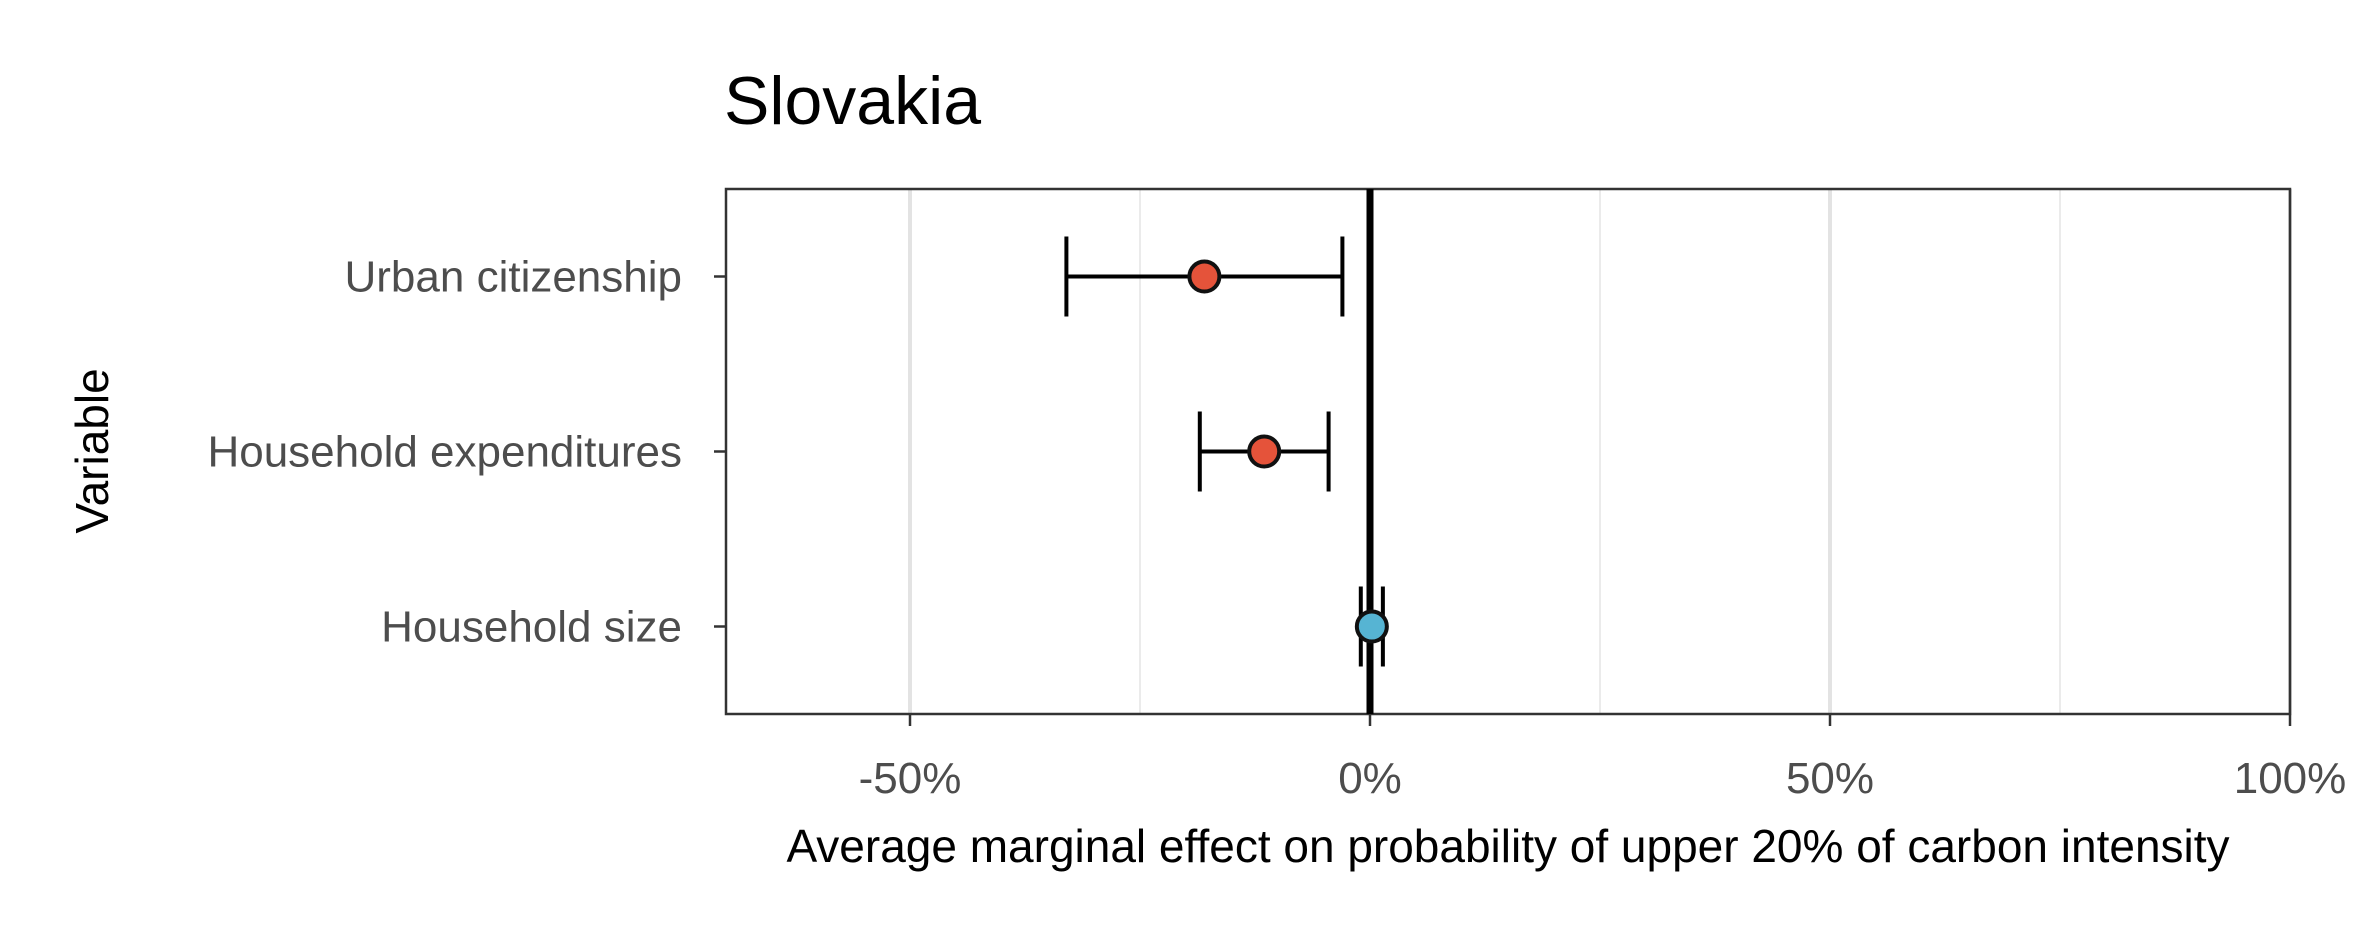  What do you see at coordinates (92, 450) in the screenshot?
I see `y-axis-title: Variable` at bounding box center [92, 450].